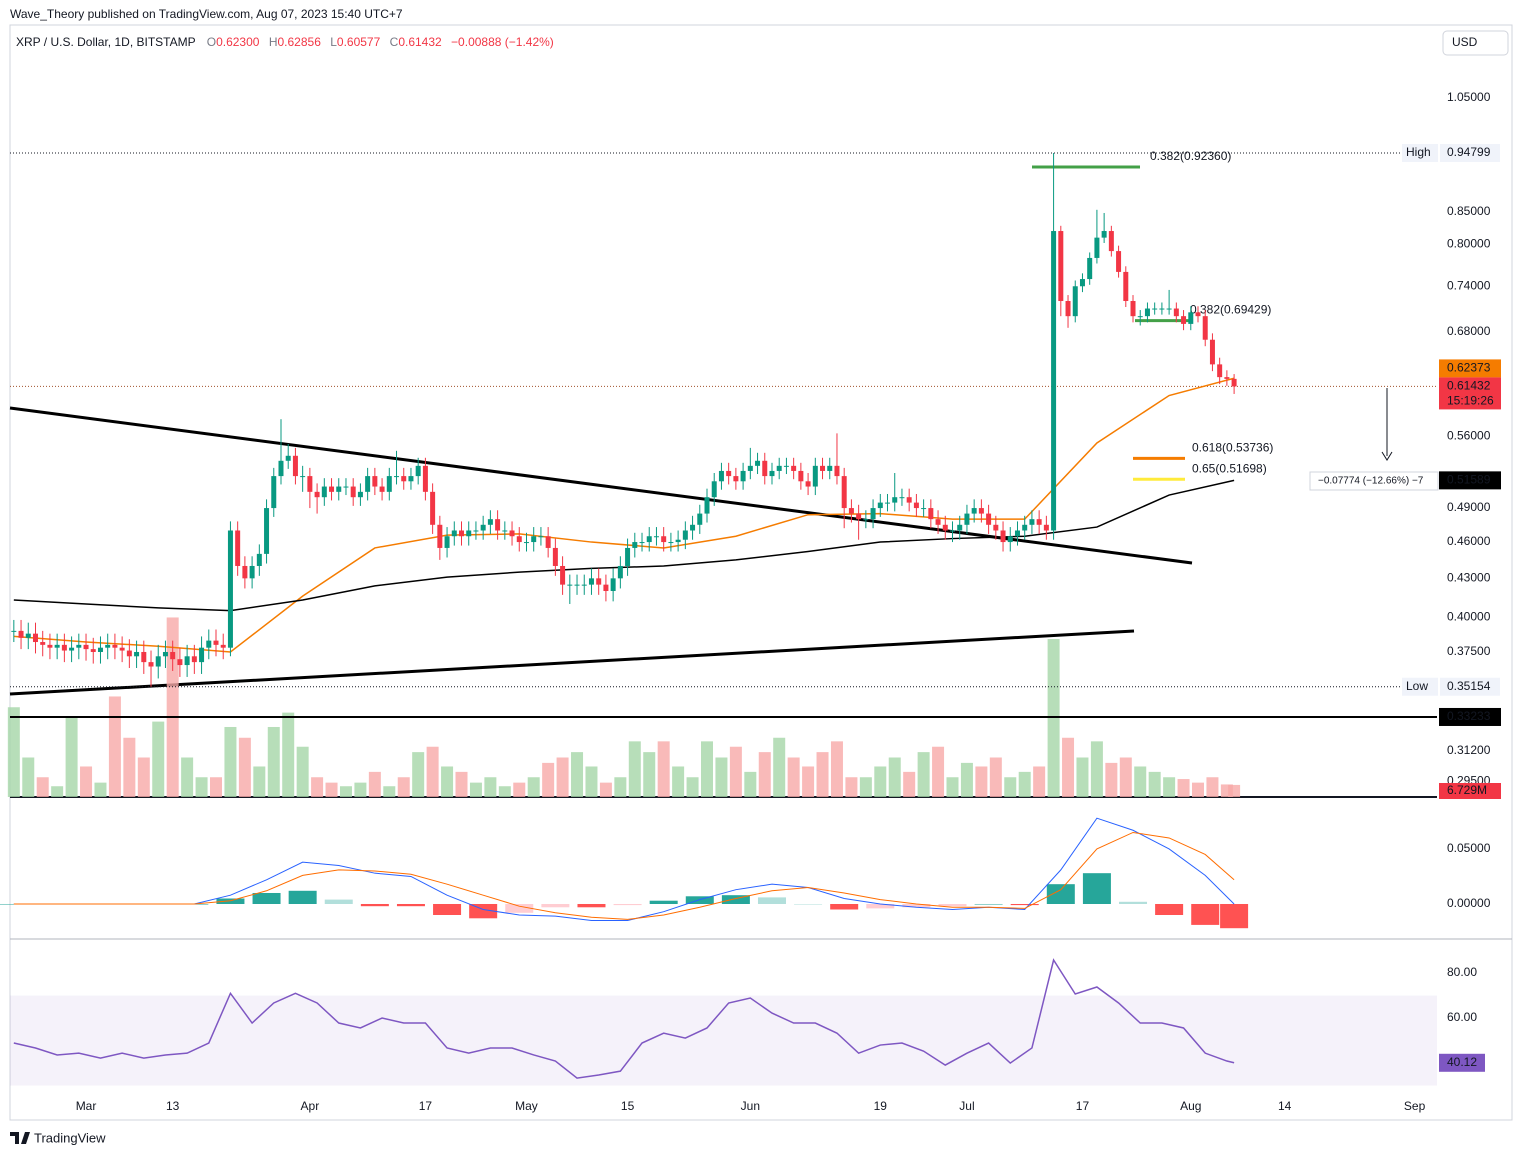 The width and height of the screenshot is (1523, 1156). Describe the element at coordinates (1465, 42) in the screenshot. I see `currency: USD` at that location.